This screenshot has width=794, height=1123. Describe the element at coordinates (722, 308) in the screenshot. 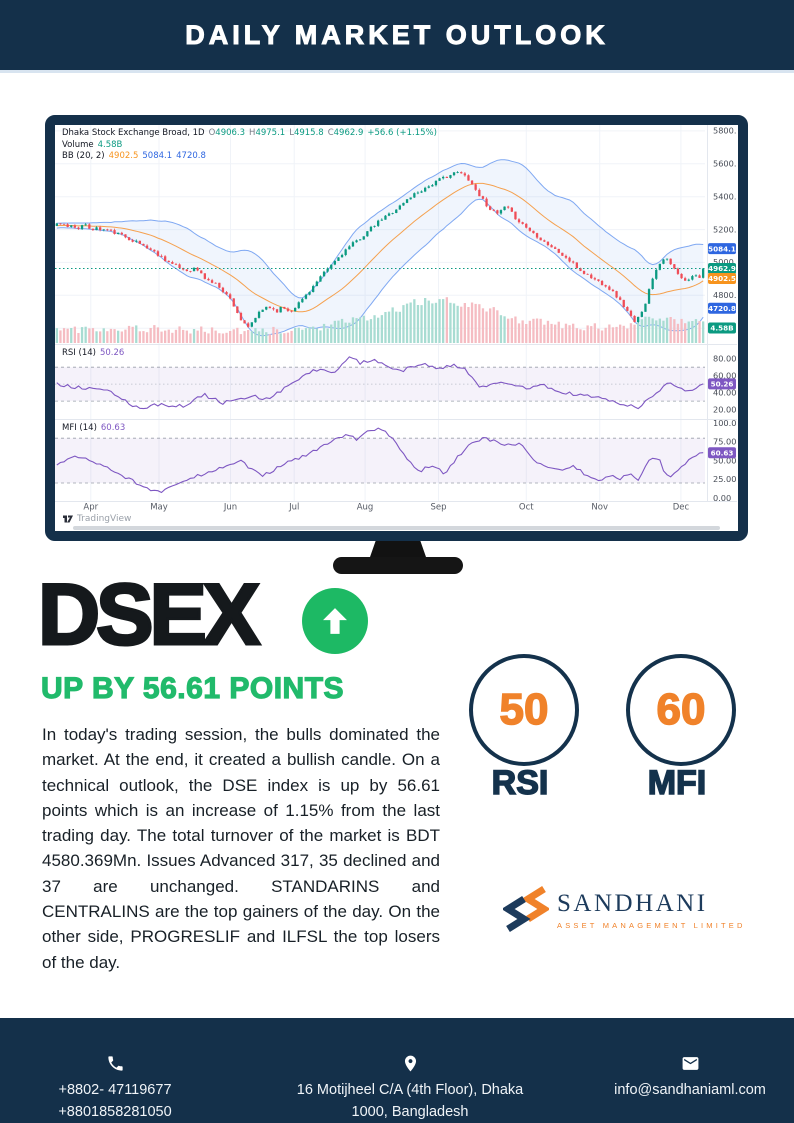

I see `svg-text: 4720.8` at that location.